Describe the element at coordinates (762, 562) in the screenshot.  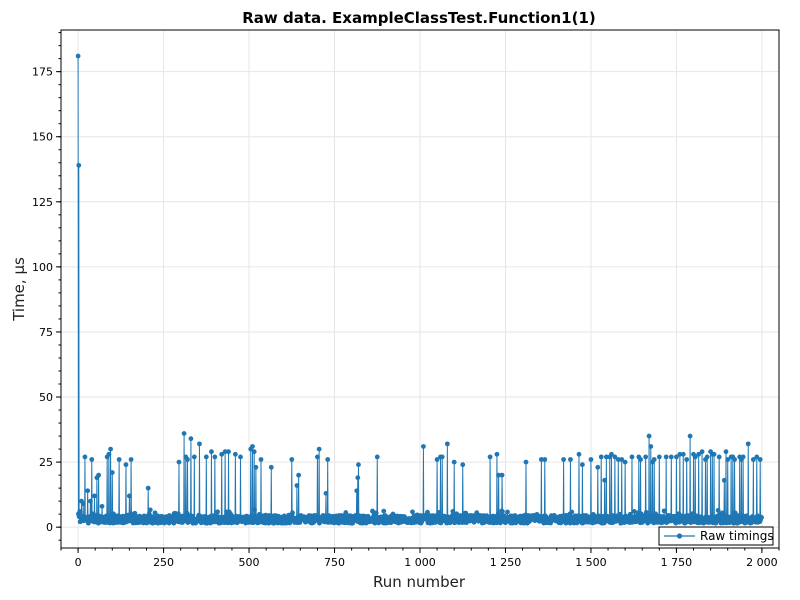
I see `x-tick-label: 2 000` at that location.